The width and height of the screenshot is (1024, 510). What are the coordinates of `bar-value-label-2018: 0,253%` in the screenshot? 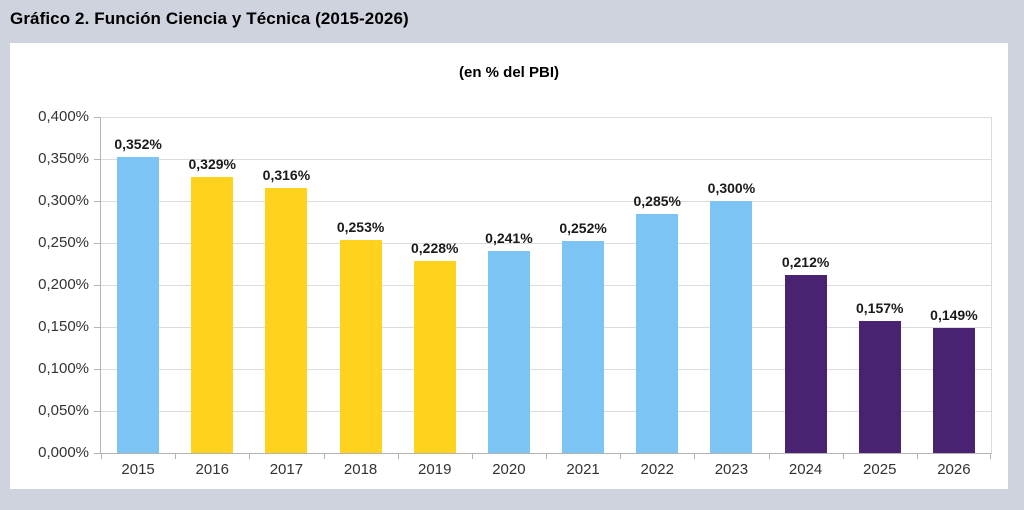 It's located at (360, 227).